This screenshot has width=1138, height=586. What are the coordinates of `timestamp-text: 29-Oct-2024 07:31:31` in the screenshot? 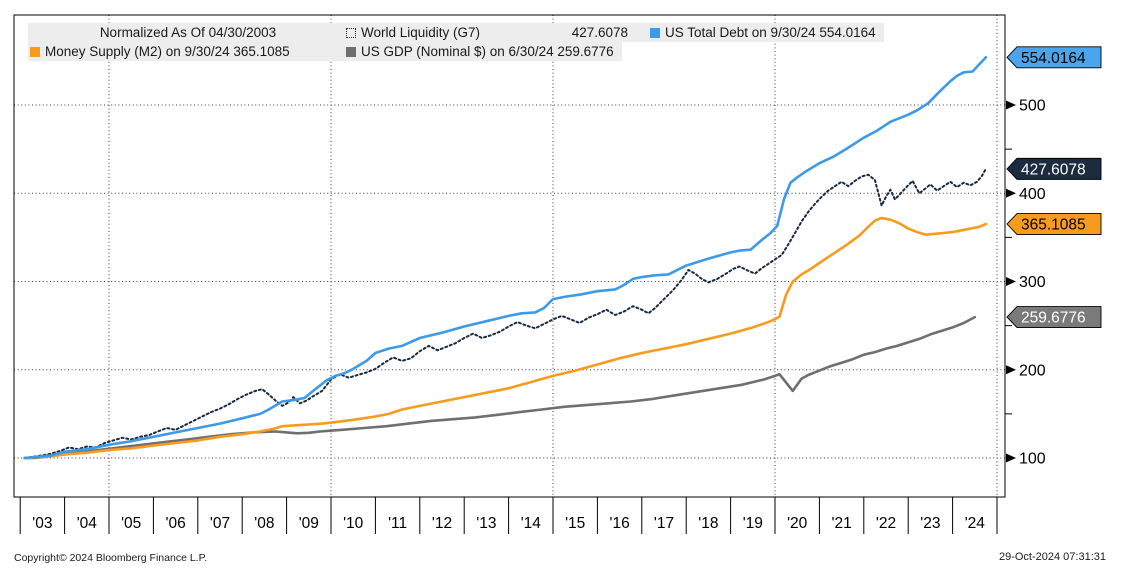 It's located at (1052, 557).